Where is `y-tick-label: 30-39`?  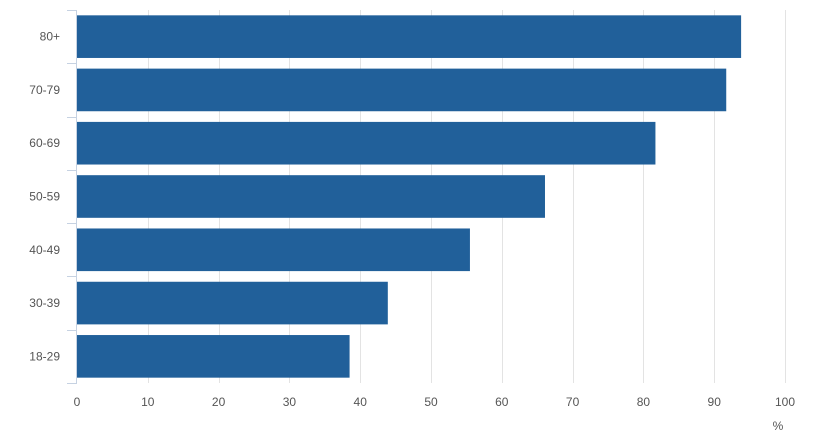 y-tick-label: 30-39 is located at coordinates (44, 303).